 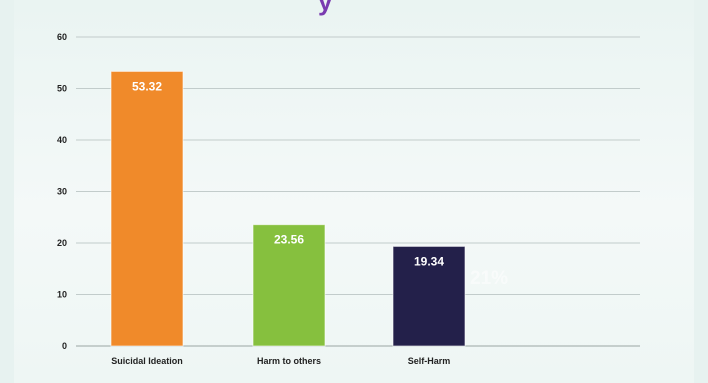 What do you see at coordinates (62, 37) in the screenshot?
I see `y-tick-label: 60` at bounding box center [62, 37].